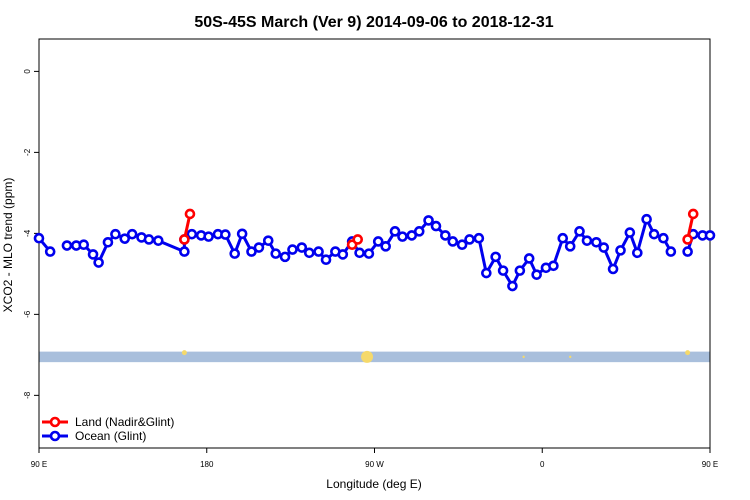  What do you see at coordinates (27, 233) in the screenshot?
I see `y-tick-label: -4` at bounding box center [27, 233].